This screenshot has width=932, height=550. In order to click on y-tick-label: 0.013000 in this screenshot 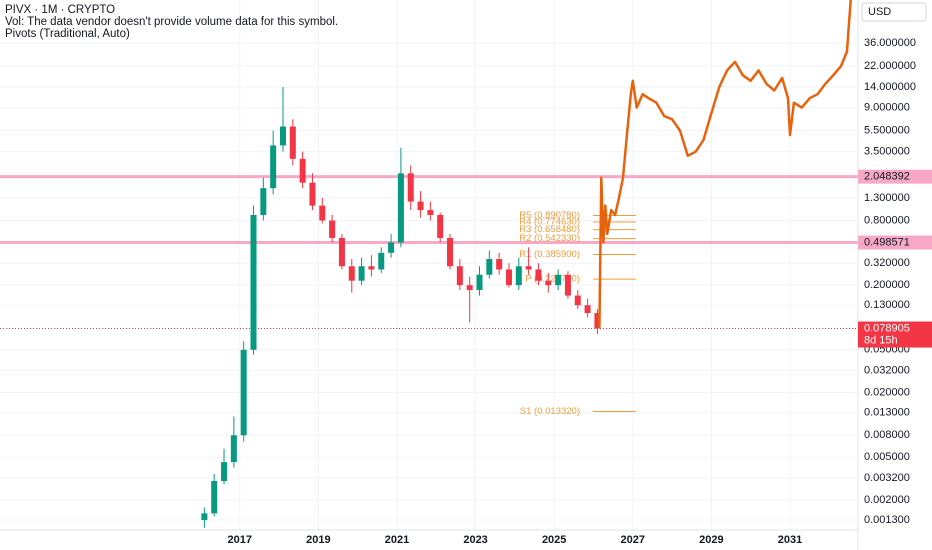, I will do `click(887, 413)`.